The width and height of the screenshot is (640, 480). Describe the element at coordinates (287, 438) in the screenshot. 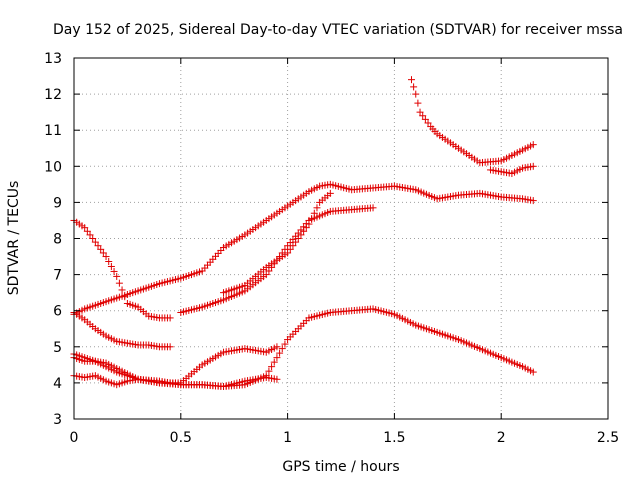

I see `x-tick-label: 1` at that location.